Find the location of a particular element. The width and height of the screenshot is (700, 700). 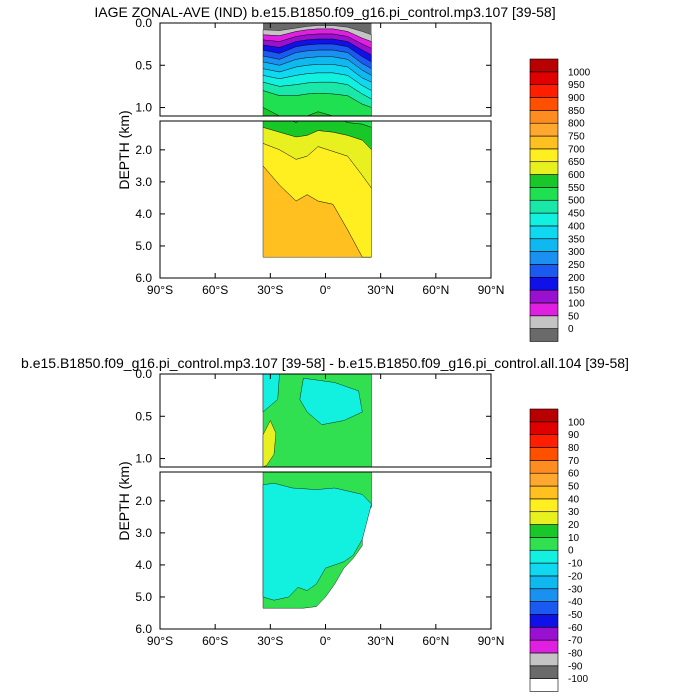

age-plot-lower is located at coordinates (317, 189).